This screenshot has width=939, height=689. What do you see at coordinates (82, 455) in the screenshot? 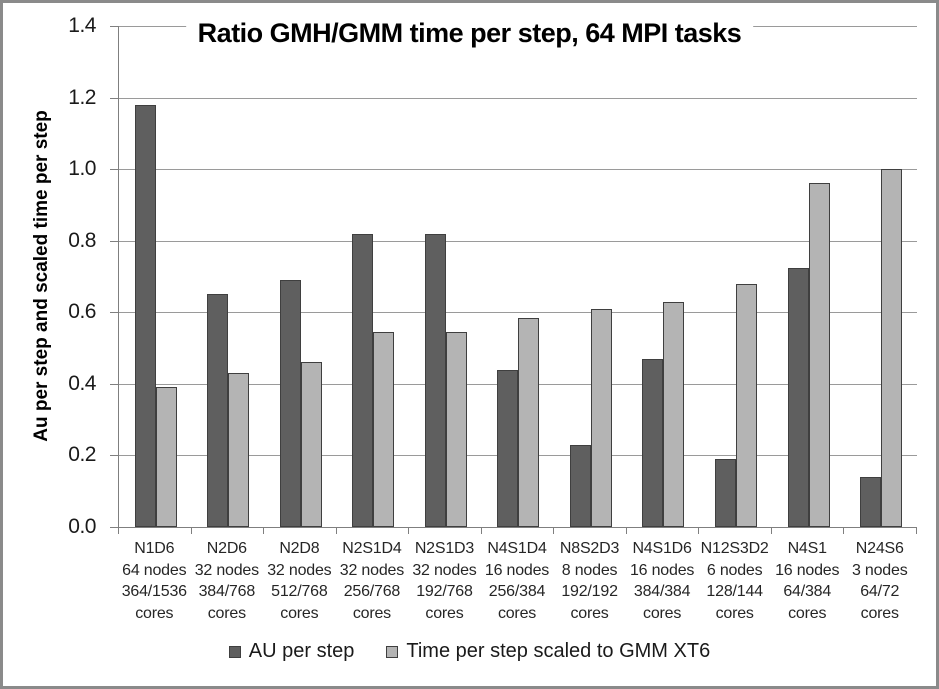
I see `y-tick-label: 0.2` at bounding box center [82, 455].